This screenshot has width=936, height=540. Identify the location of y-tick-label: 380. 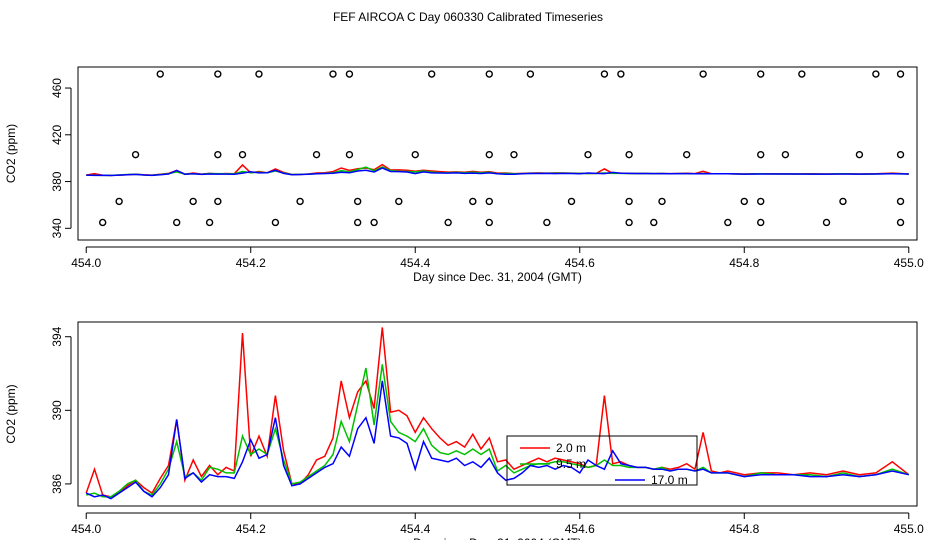
(57, 181).